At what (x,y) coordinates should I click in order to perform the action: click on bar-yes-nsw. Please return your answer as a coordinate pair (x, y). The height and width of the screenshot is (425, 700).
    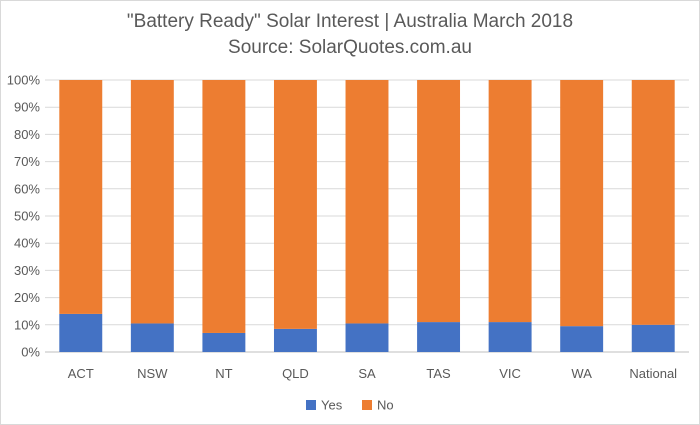
    Looking at the image, I should click on (152, 337).